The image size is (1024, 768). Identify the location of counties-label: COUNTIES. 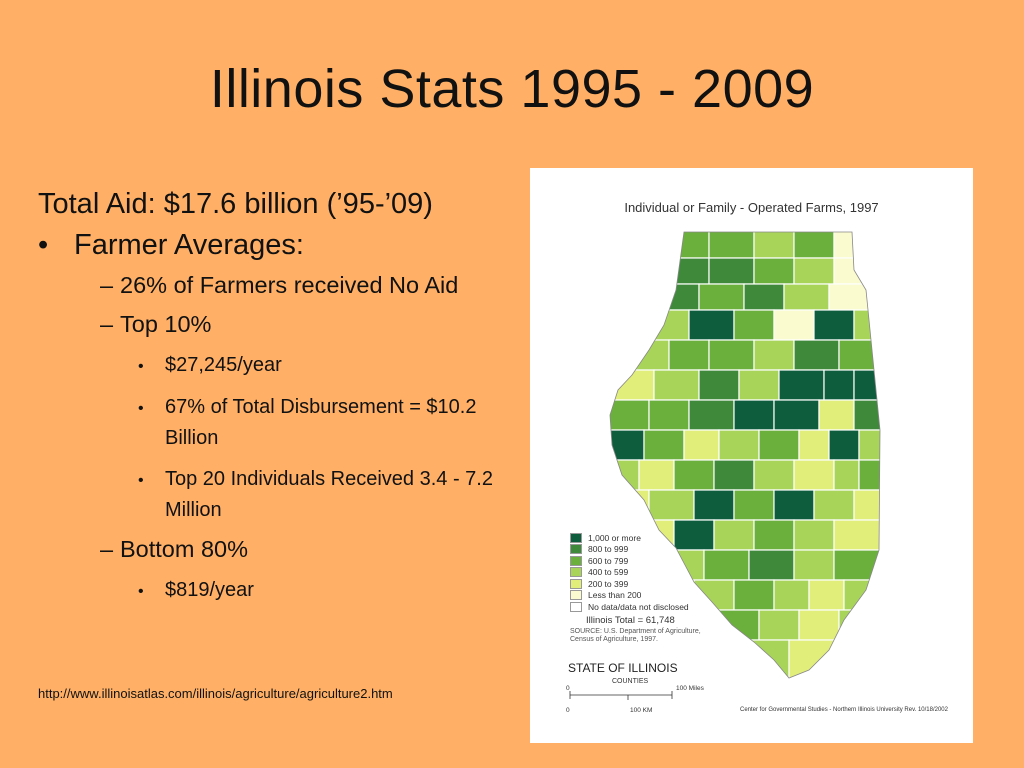
(630, 681).